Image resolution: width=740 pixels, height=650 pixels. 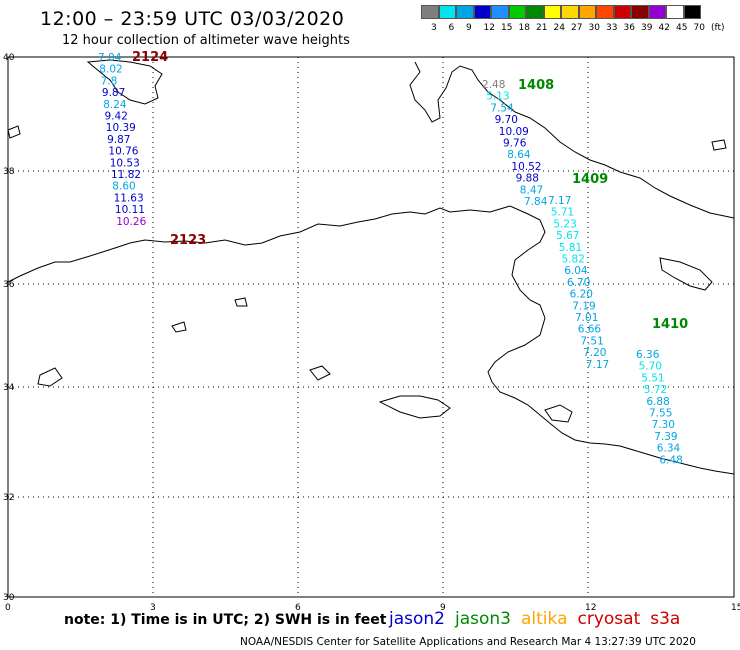 I want to click on wave-height-value: 8.24, so click(x=115, y=105).